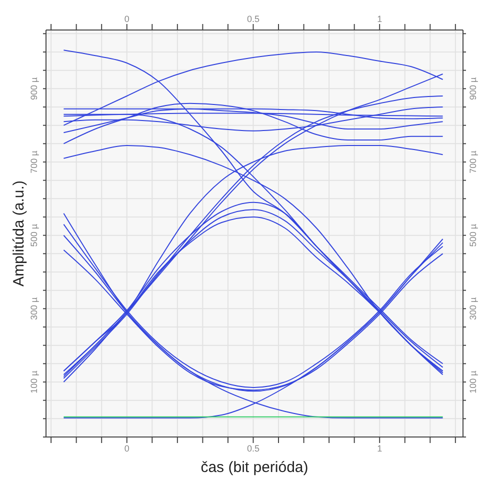  What do you see at coordinates (34, 235) in the screenshot?
I see `y-tick-label: 500 µ` at bounding box center [34, 235].